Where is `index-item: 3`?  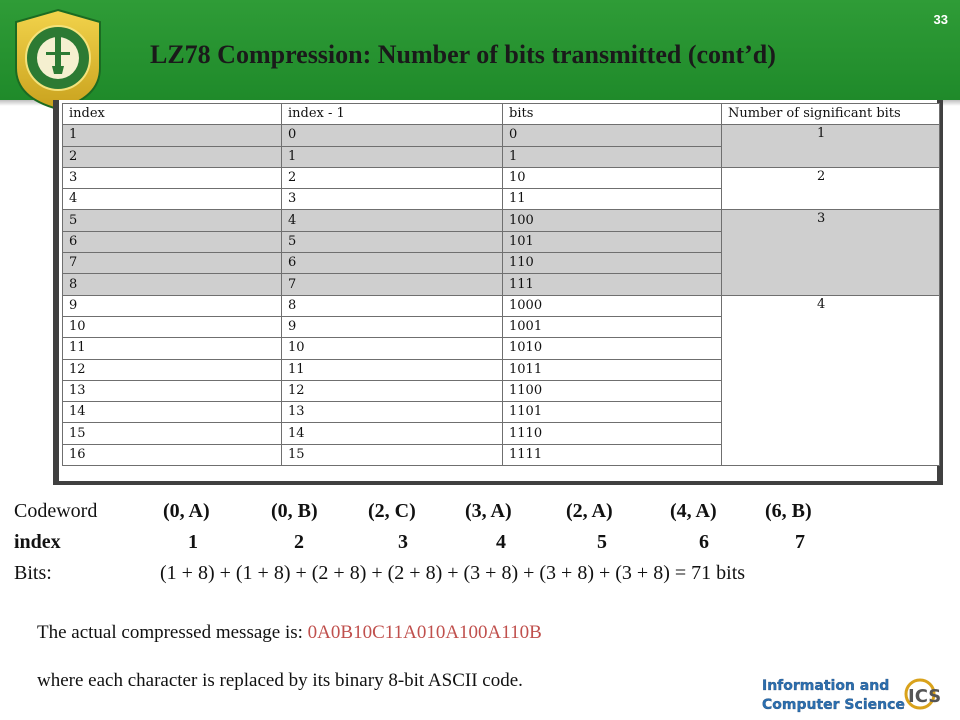
index-item: 3 is located at coordinates (403, 542).